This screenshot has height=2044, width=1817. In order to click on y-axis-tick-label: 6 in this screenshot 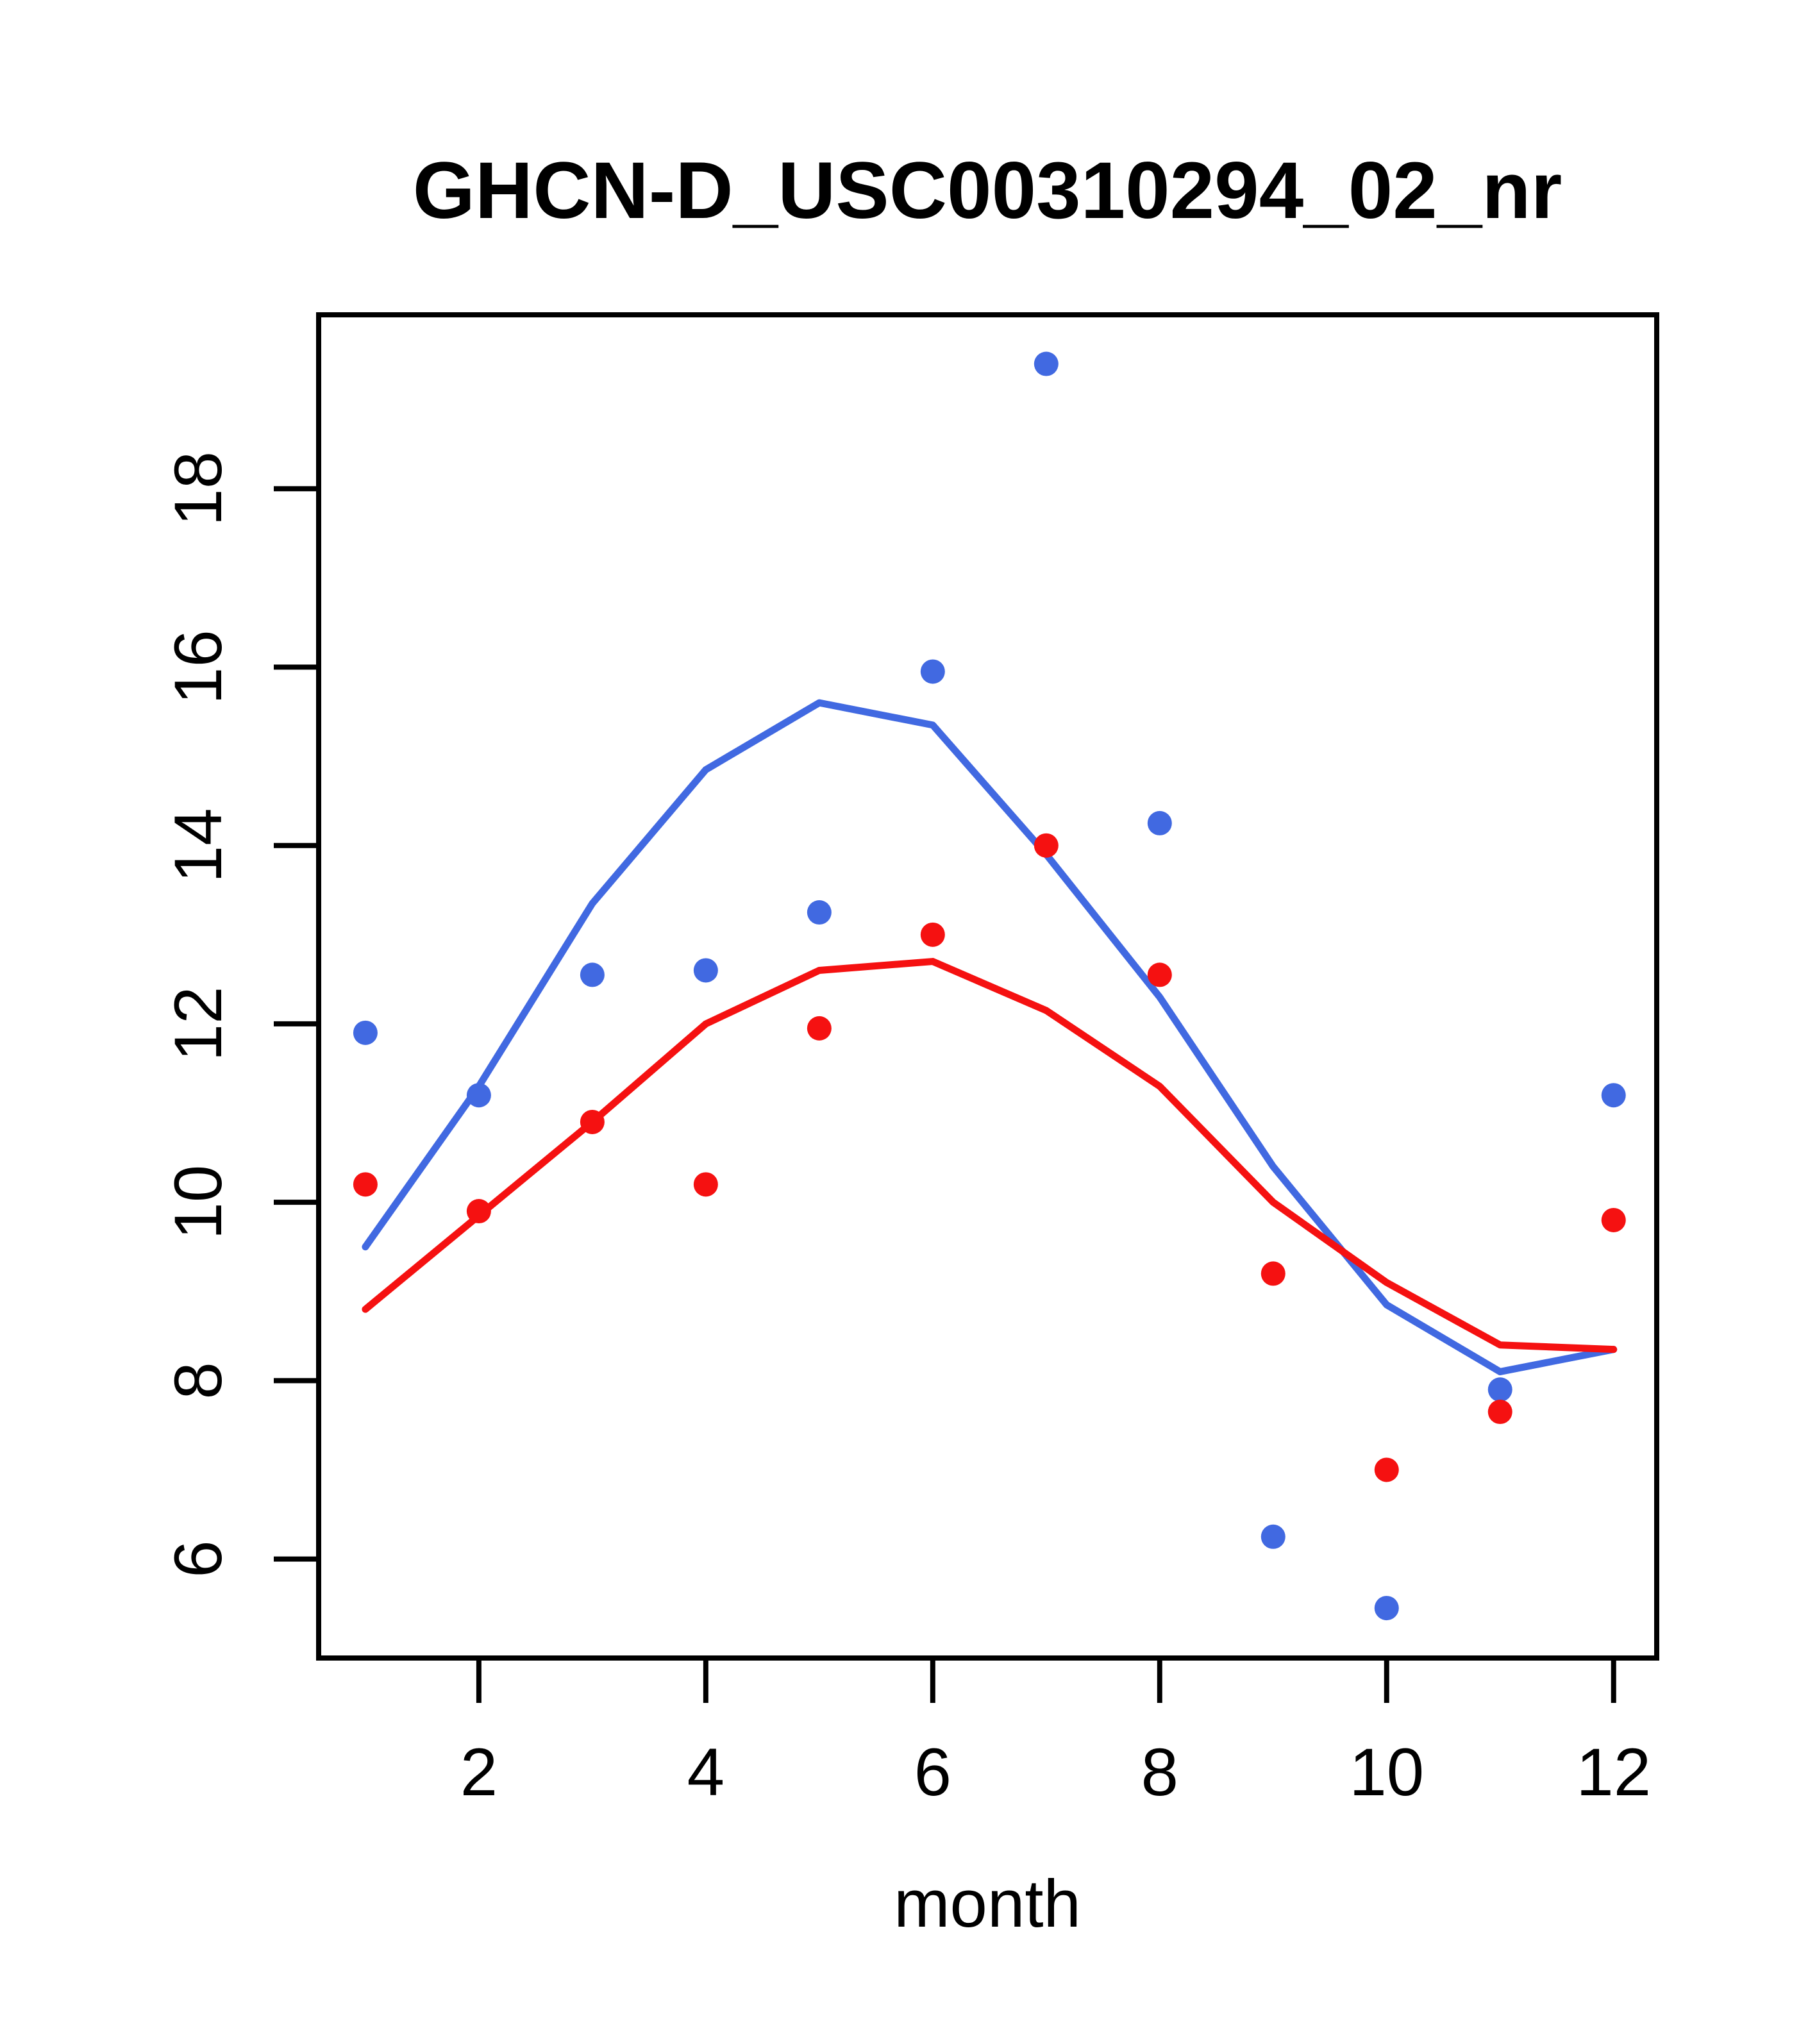, I will do `click(198, 1558)`.